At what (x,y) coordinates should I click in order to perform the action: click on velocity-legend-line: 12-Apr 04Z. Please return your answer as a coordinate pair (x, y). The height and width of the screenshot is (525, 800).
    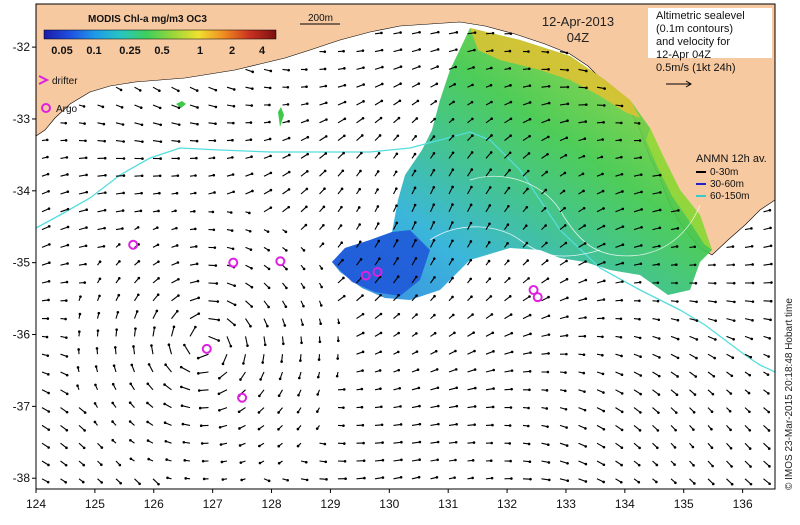
    Looking at the image, I should click on (683, 55).